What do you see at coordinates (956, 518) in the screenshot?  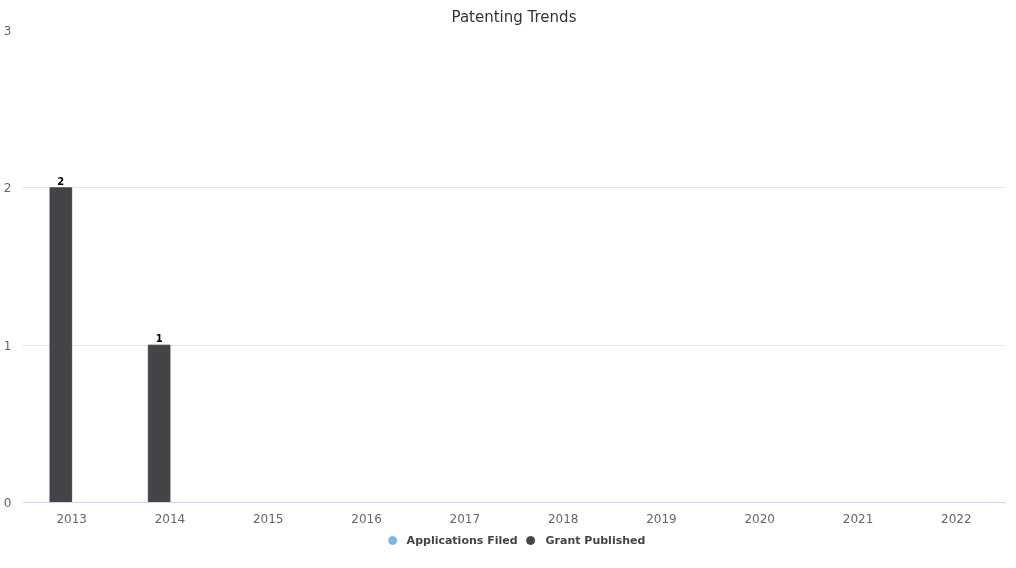 I see `x-tick-label: 2022` at bounding box center [956, 518].